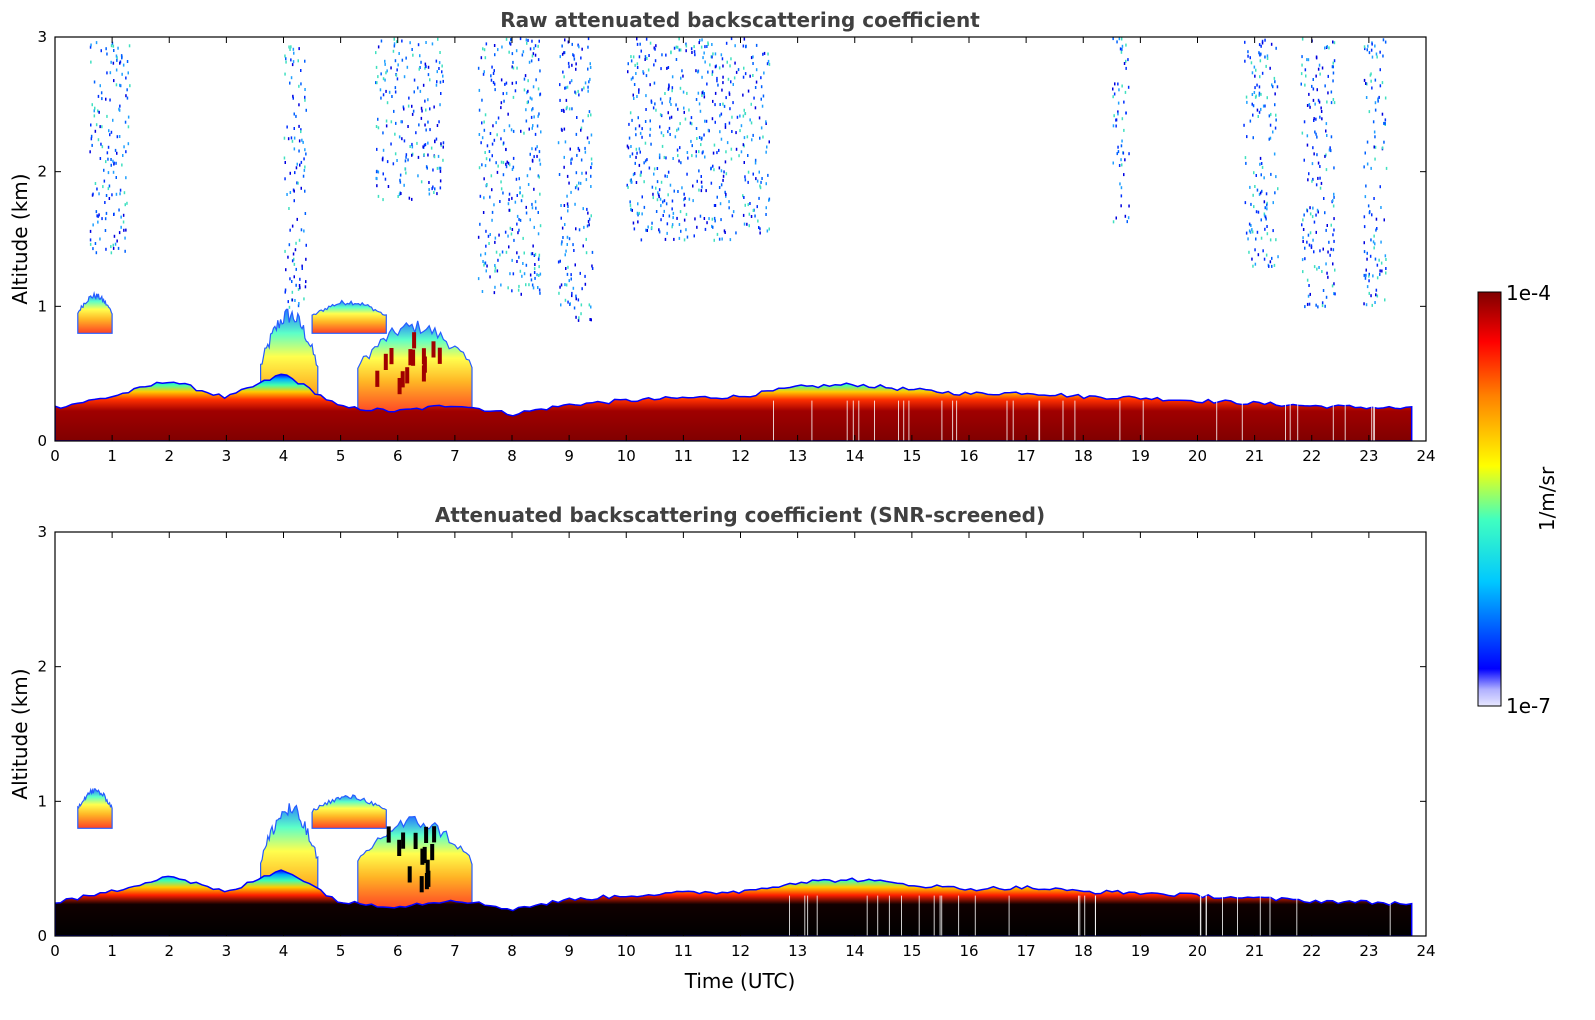  Describe the element at coordinates (569, 951) in the screenshot. I see `x-tick-label: 9` at that location.